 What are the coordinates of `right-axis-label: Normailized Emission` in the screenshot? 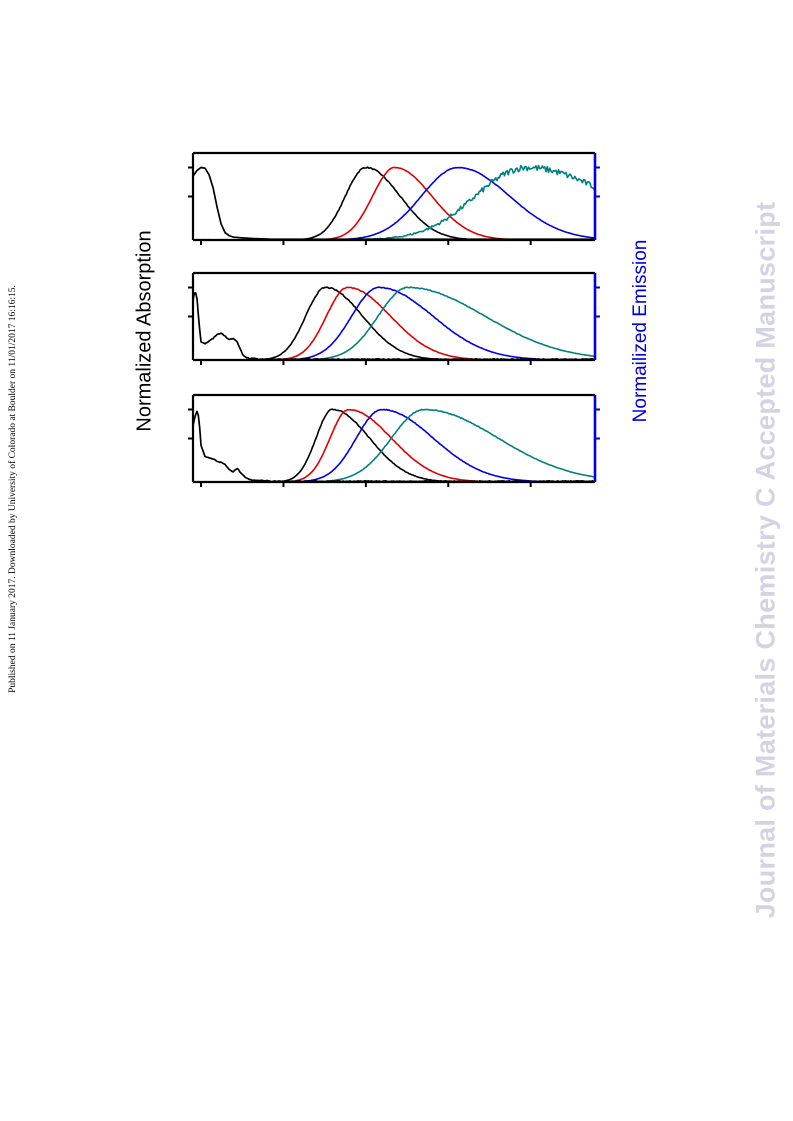 It's located at (640, 331).